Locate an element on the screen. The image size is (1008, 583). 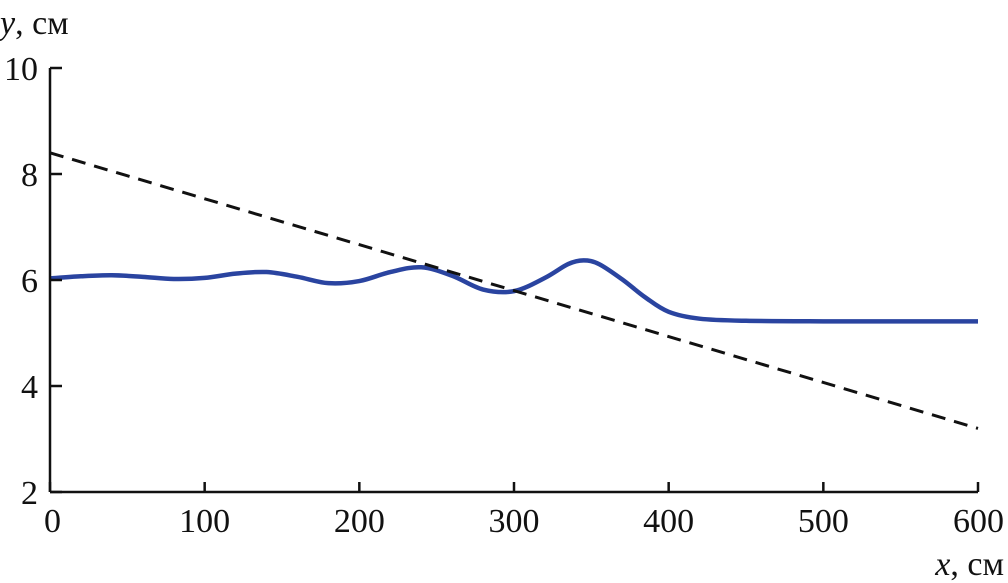
solid-series-line is located at coordinates (513, 291).